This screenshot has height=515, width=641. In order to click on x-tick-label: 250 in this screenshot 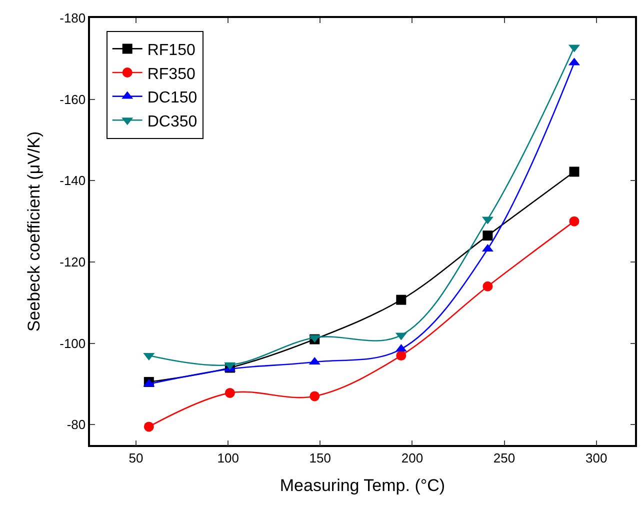, I will do `click(504, 458)`.